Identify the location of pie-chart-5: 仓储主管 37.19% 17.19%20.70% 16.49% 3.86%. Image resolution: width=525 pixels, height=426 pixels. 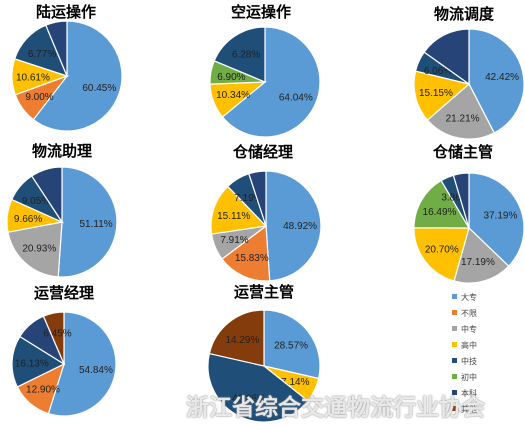
(469, 213).